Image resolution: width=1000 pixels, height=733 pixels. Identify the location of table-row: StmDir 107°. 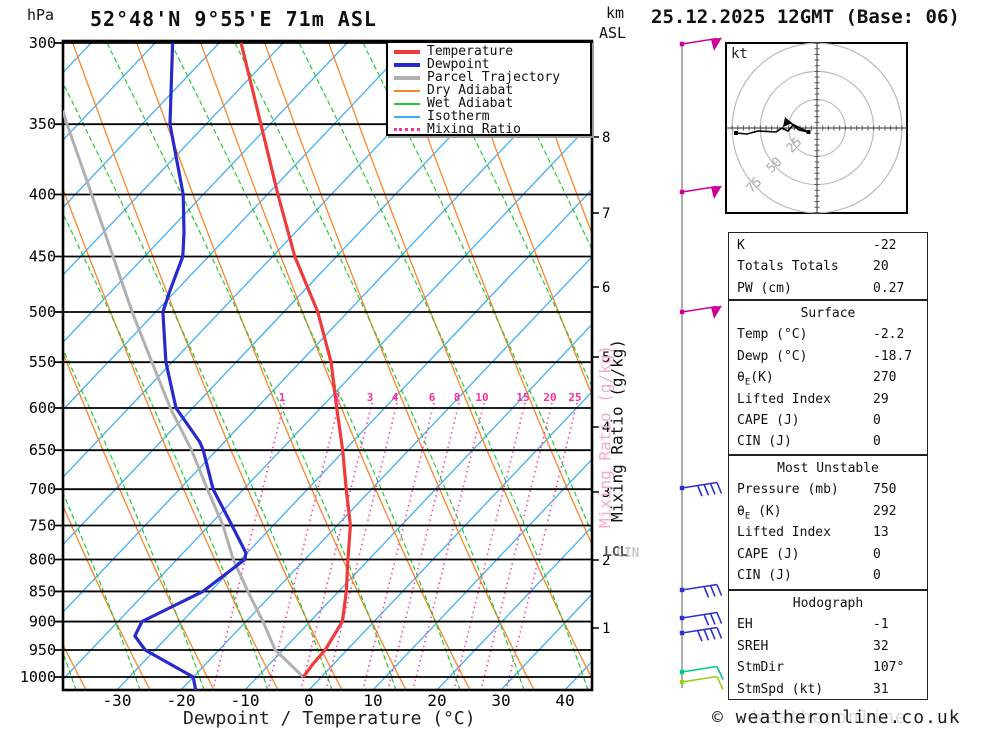
(828, 667).